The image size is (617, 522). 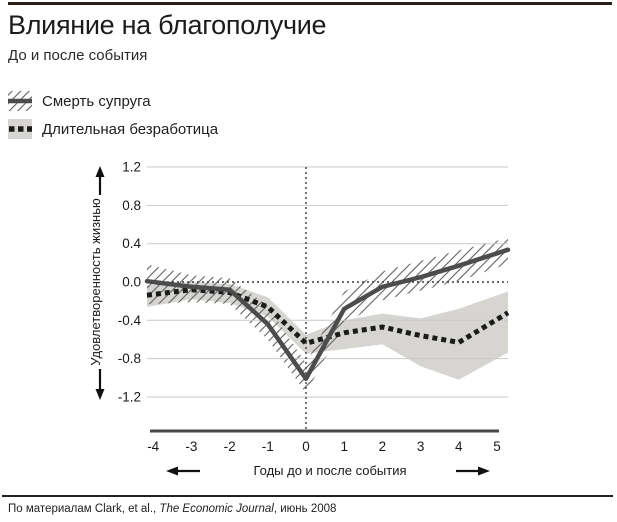 I want to click on down-arrow-icon, so click(x=100, y=394).